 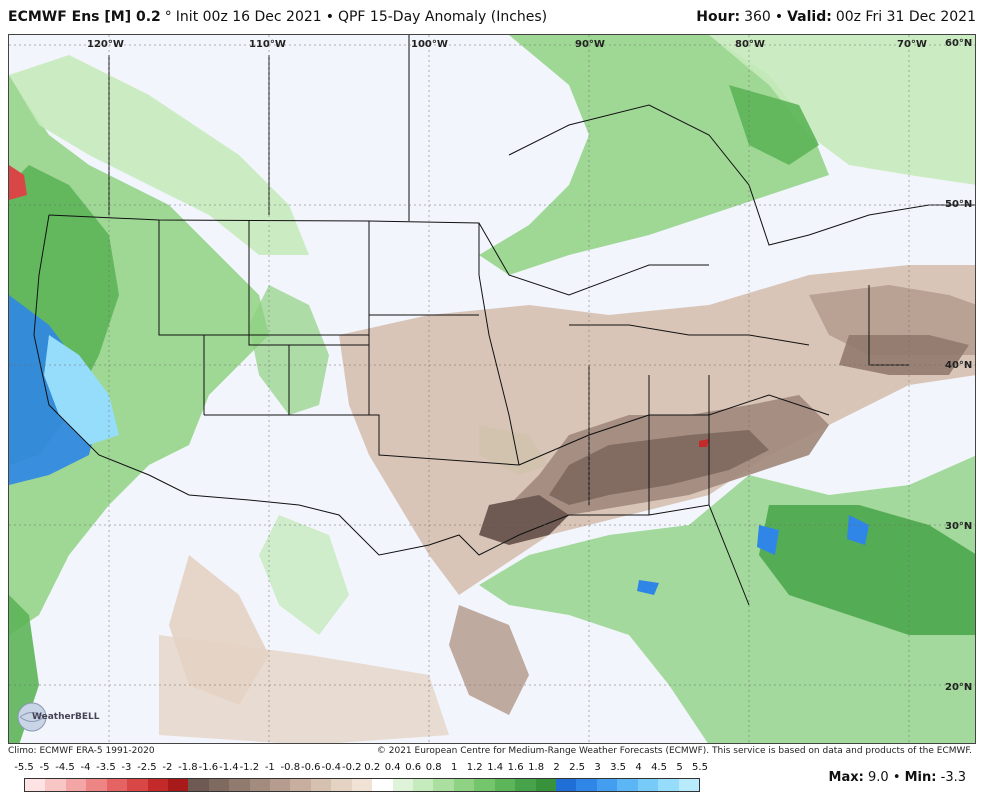 What do you see at coordinates (85, 767) in the screenshot?
I see `colorbar-tick-label: -4` at bounding box center [85, 767].